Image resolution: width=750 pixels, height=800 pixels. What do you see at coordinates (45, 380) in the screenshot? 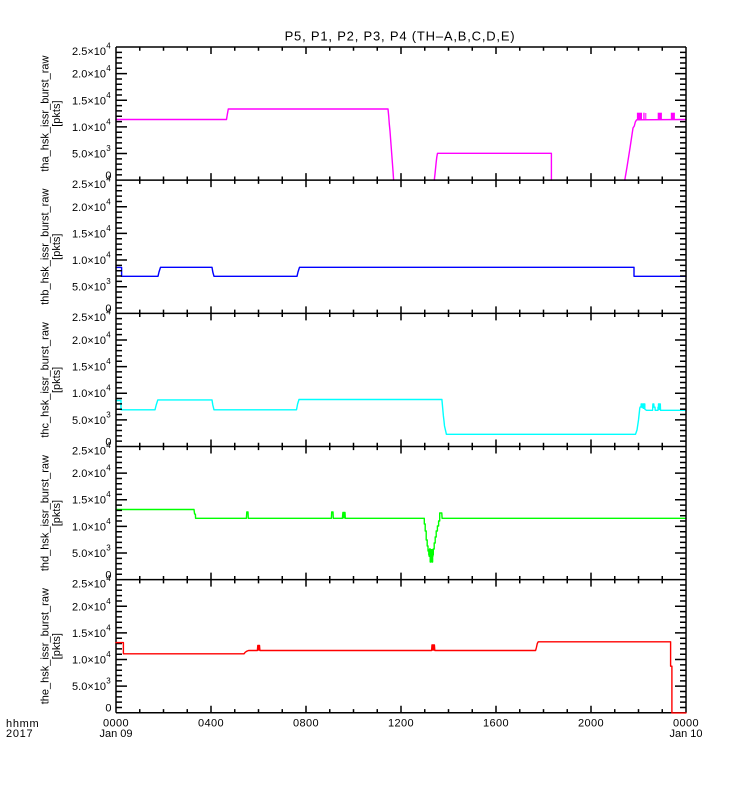
I see `svg-text: thc_hsk_issr_burst_raw` at bounding box center [45, 380].